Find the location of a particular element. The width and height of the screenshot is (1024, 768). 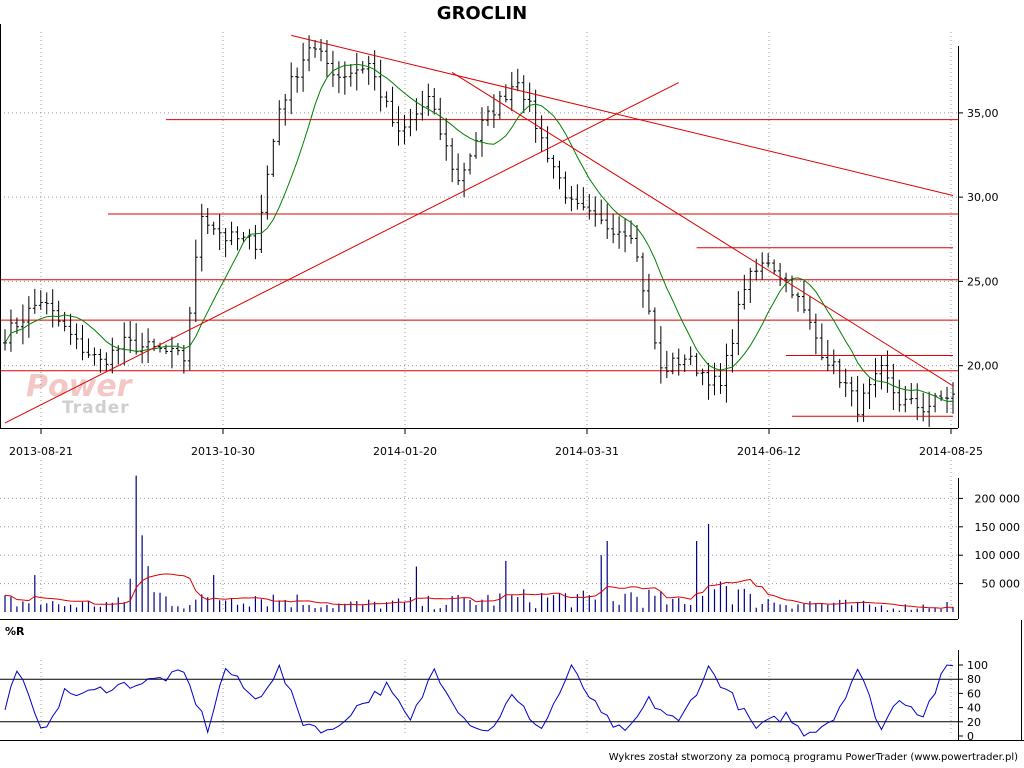

oscillator-levels is located at coordinates (479, 700).